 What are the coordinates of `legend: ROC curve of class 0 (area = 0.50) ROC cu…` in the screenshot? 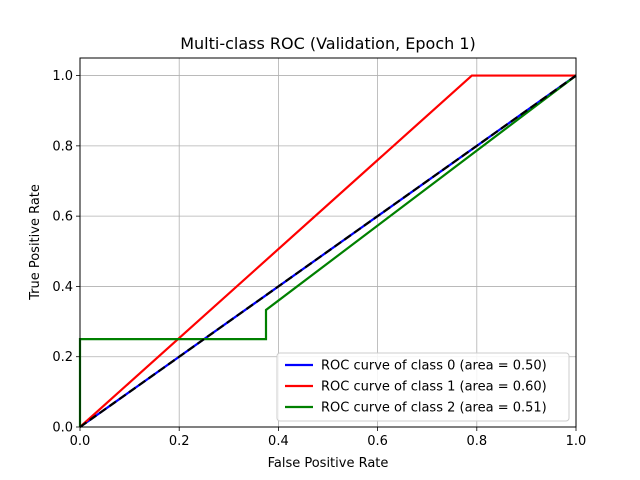 It's located at (423, 387).